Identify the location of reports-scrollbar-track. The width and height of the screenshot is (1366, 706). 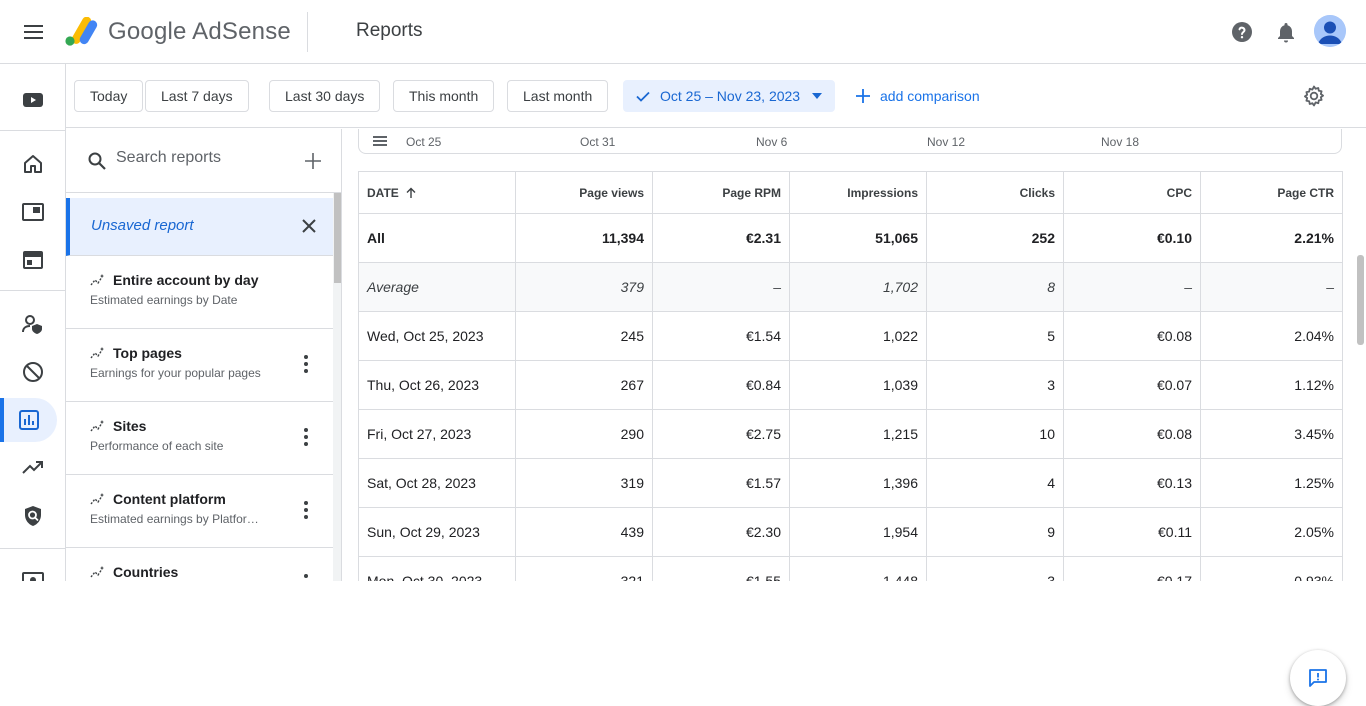
(337, 387).